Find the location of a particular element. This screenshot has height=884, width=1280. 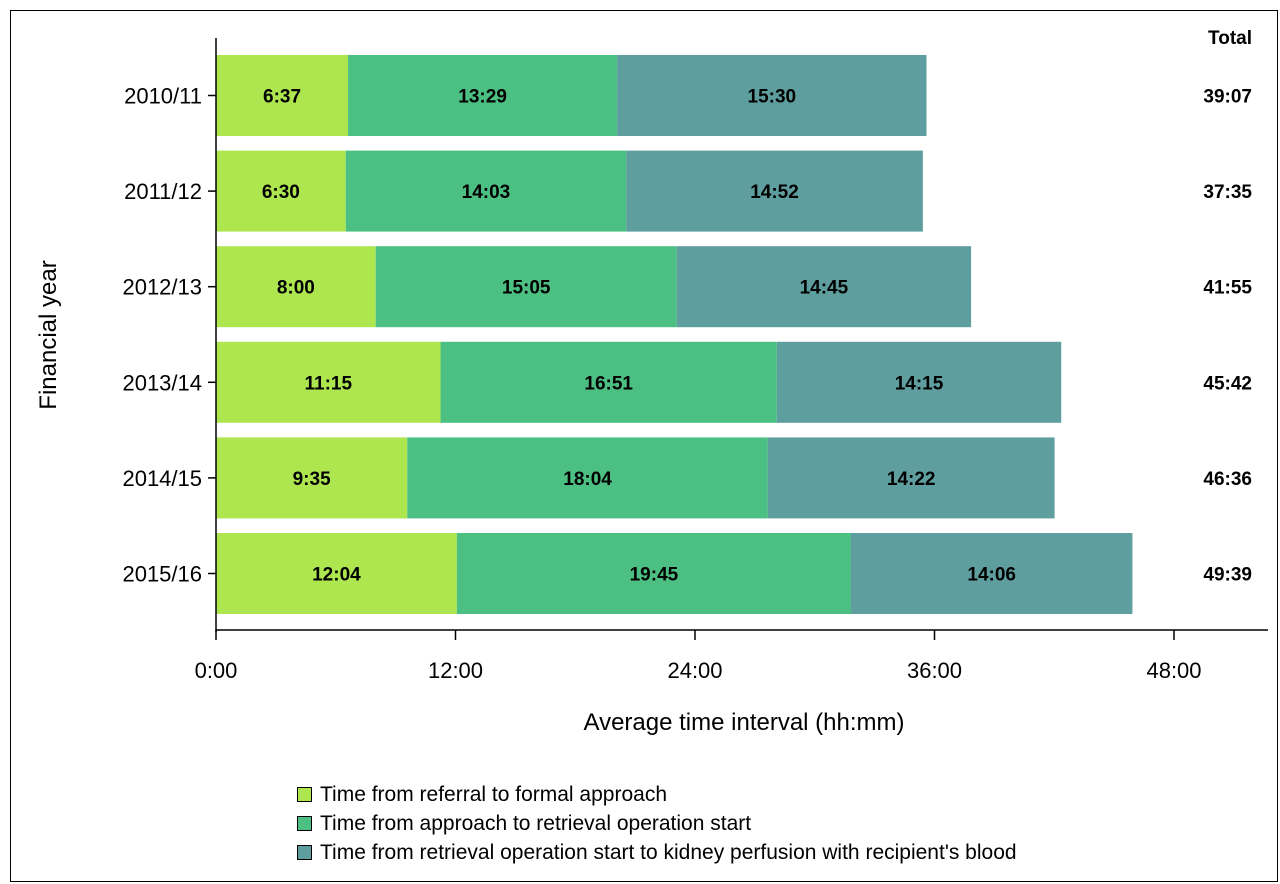

bar-data-label: 16:51 is located at coordinates (608, 383).